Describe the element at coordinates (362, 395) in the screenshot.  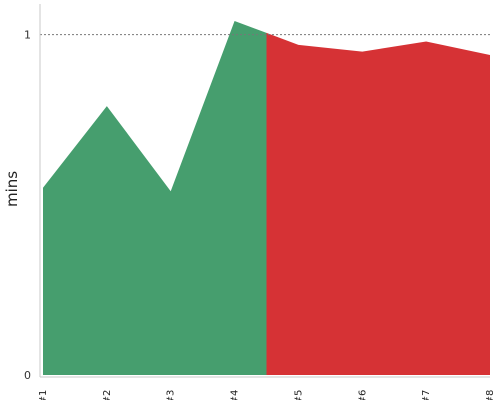
I see `x-tick-label-6: #6` at that location.